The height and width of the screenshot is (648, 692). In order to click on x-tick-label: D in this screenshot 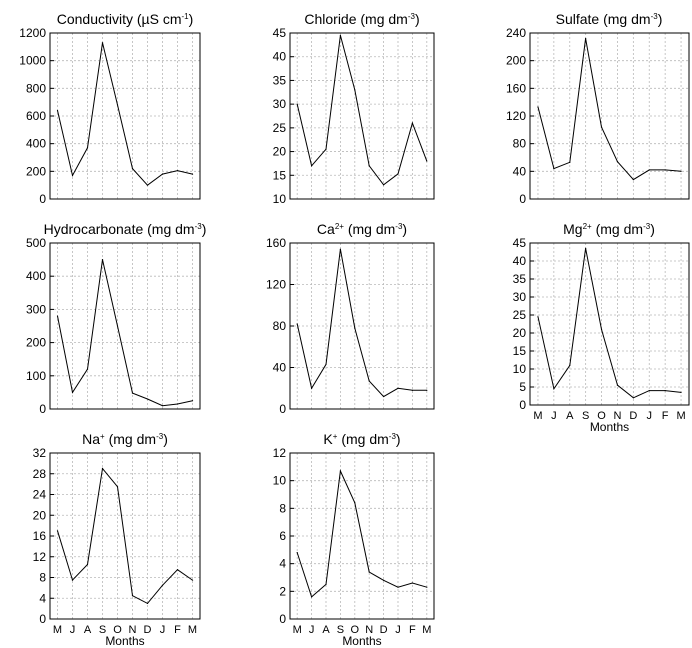, I will do `click(148, 630)`.